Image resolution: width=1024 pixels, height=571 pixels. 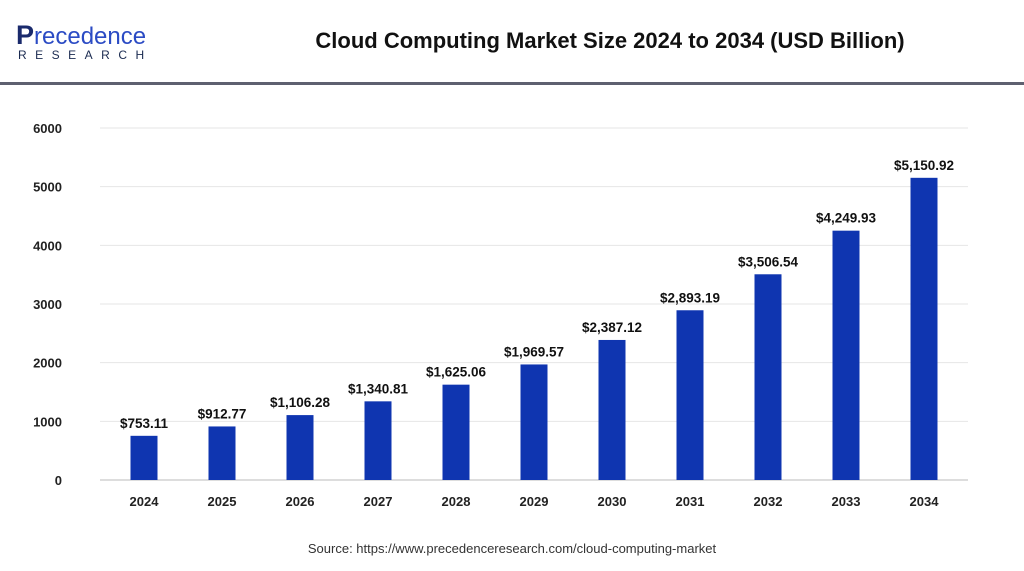 I want to click on data-label: $5,150.92, so click(x=924, y=165).